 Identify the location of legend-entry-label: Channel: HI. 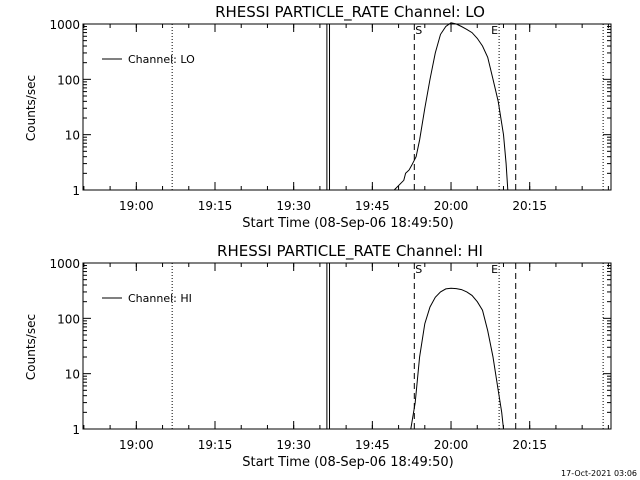
(160, 298).